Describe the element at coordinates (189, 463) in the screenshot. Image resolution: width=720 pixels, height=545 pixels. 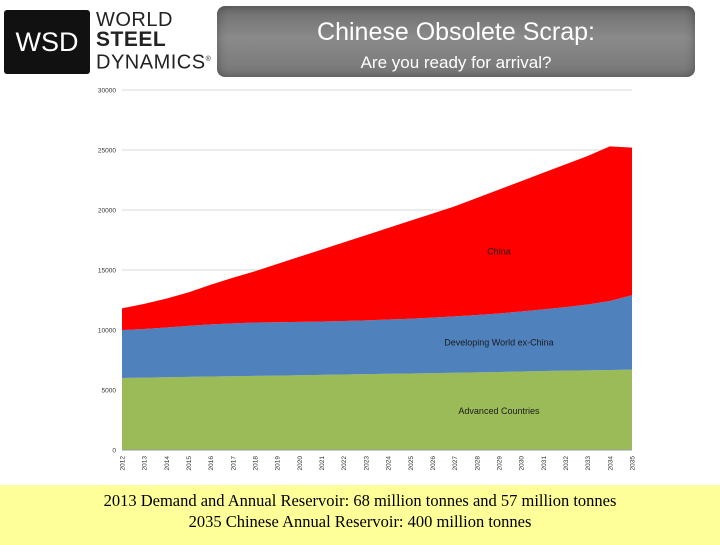
I see `x-tick-label-2015: 2015` at that location.